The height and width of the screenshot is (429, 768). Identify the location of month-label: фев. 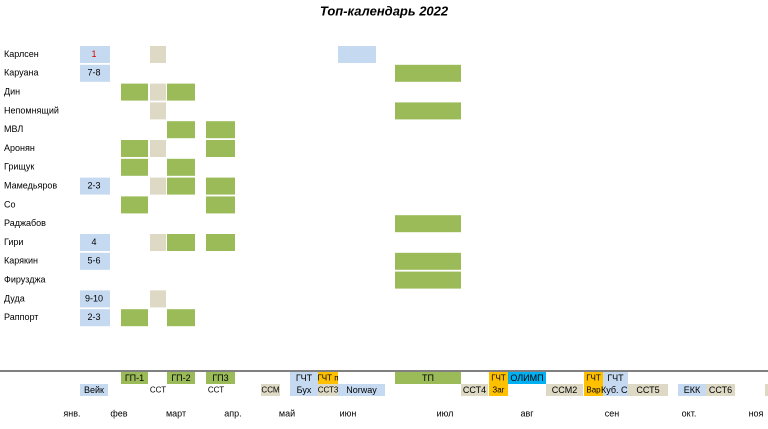
(118, 413).